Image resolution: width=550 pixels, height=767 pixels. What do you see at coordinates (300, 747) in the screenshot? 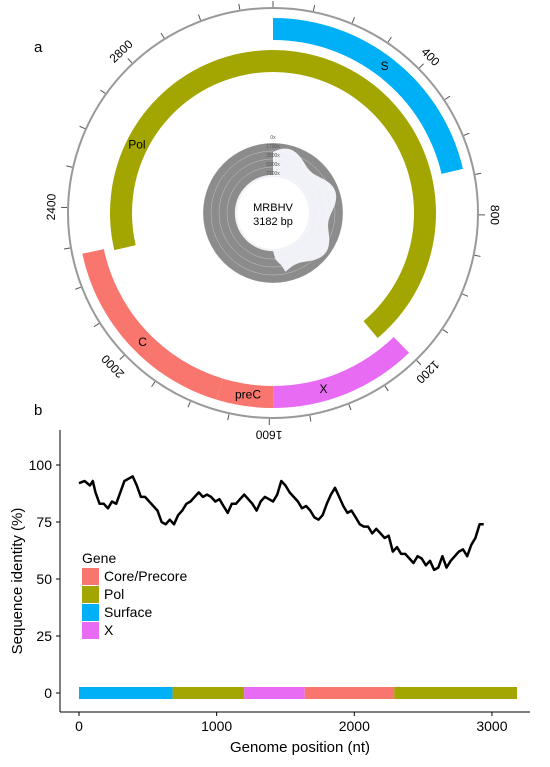
I see `x-axis-title: Genome position (nt)` at bounding box center [300, 747].